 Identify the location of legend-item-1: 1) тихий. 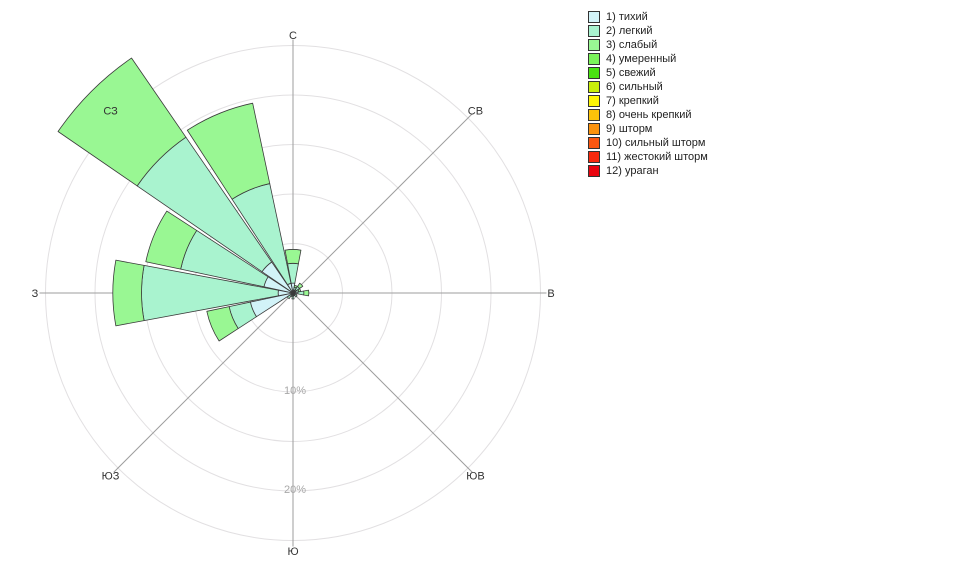
(648, 17).